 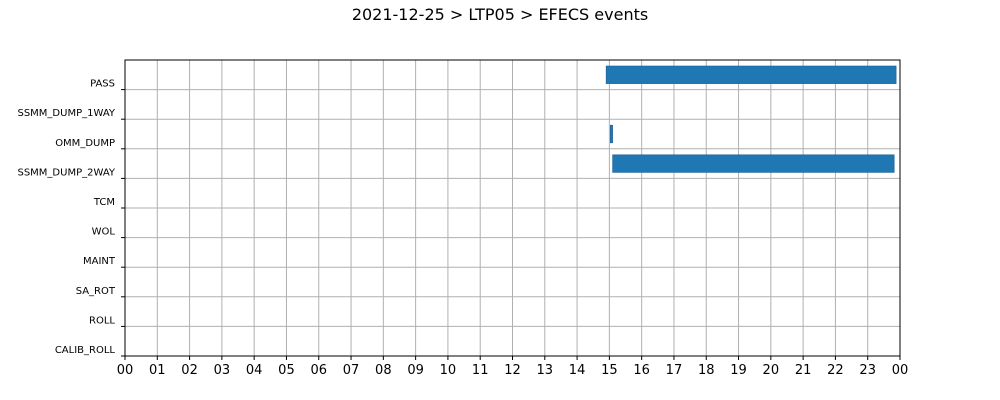 I want to click on x-tick-label: 13, so click(x=545, y=370).